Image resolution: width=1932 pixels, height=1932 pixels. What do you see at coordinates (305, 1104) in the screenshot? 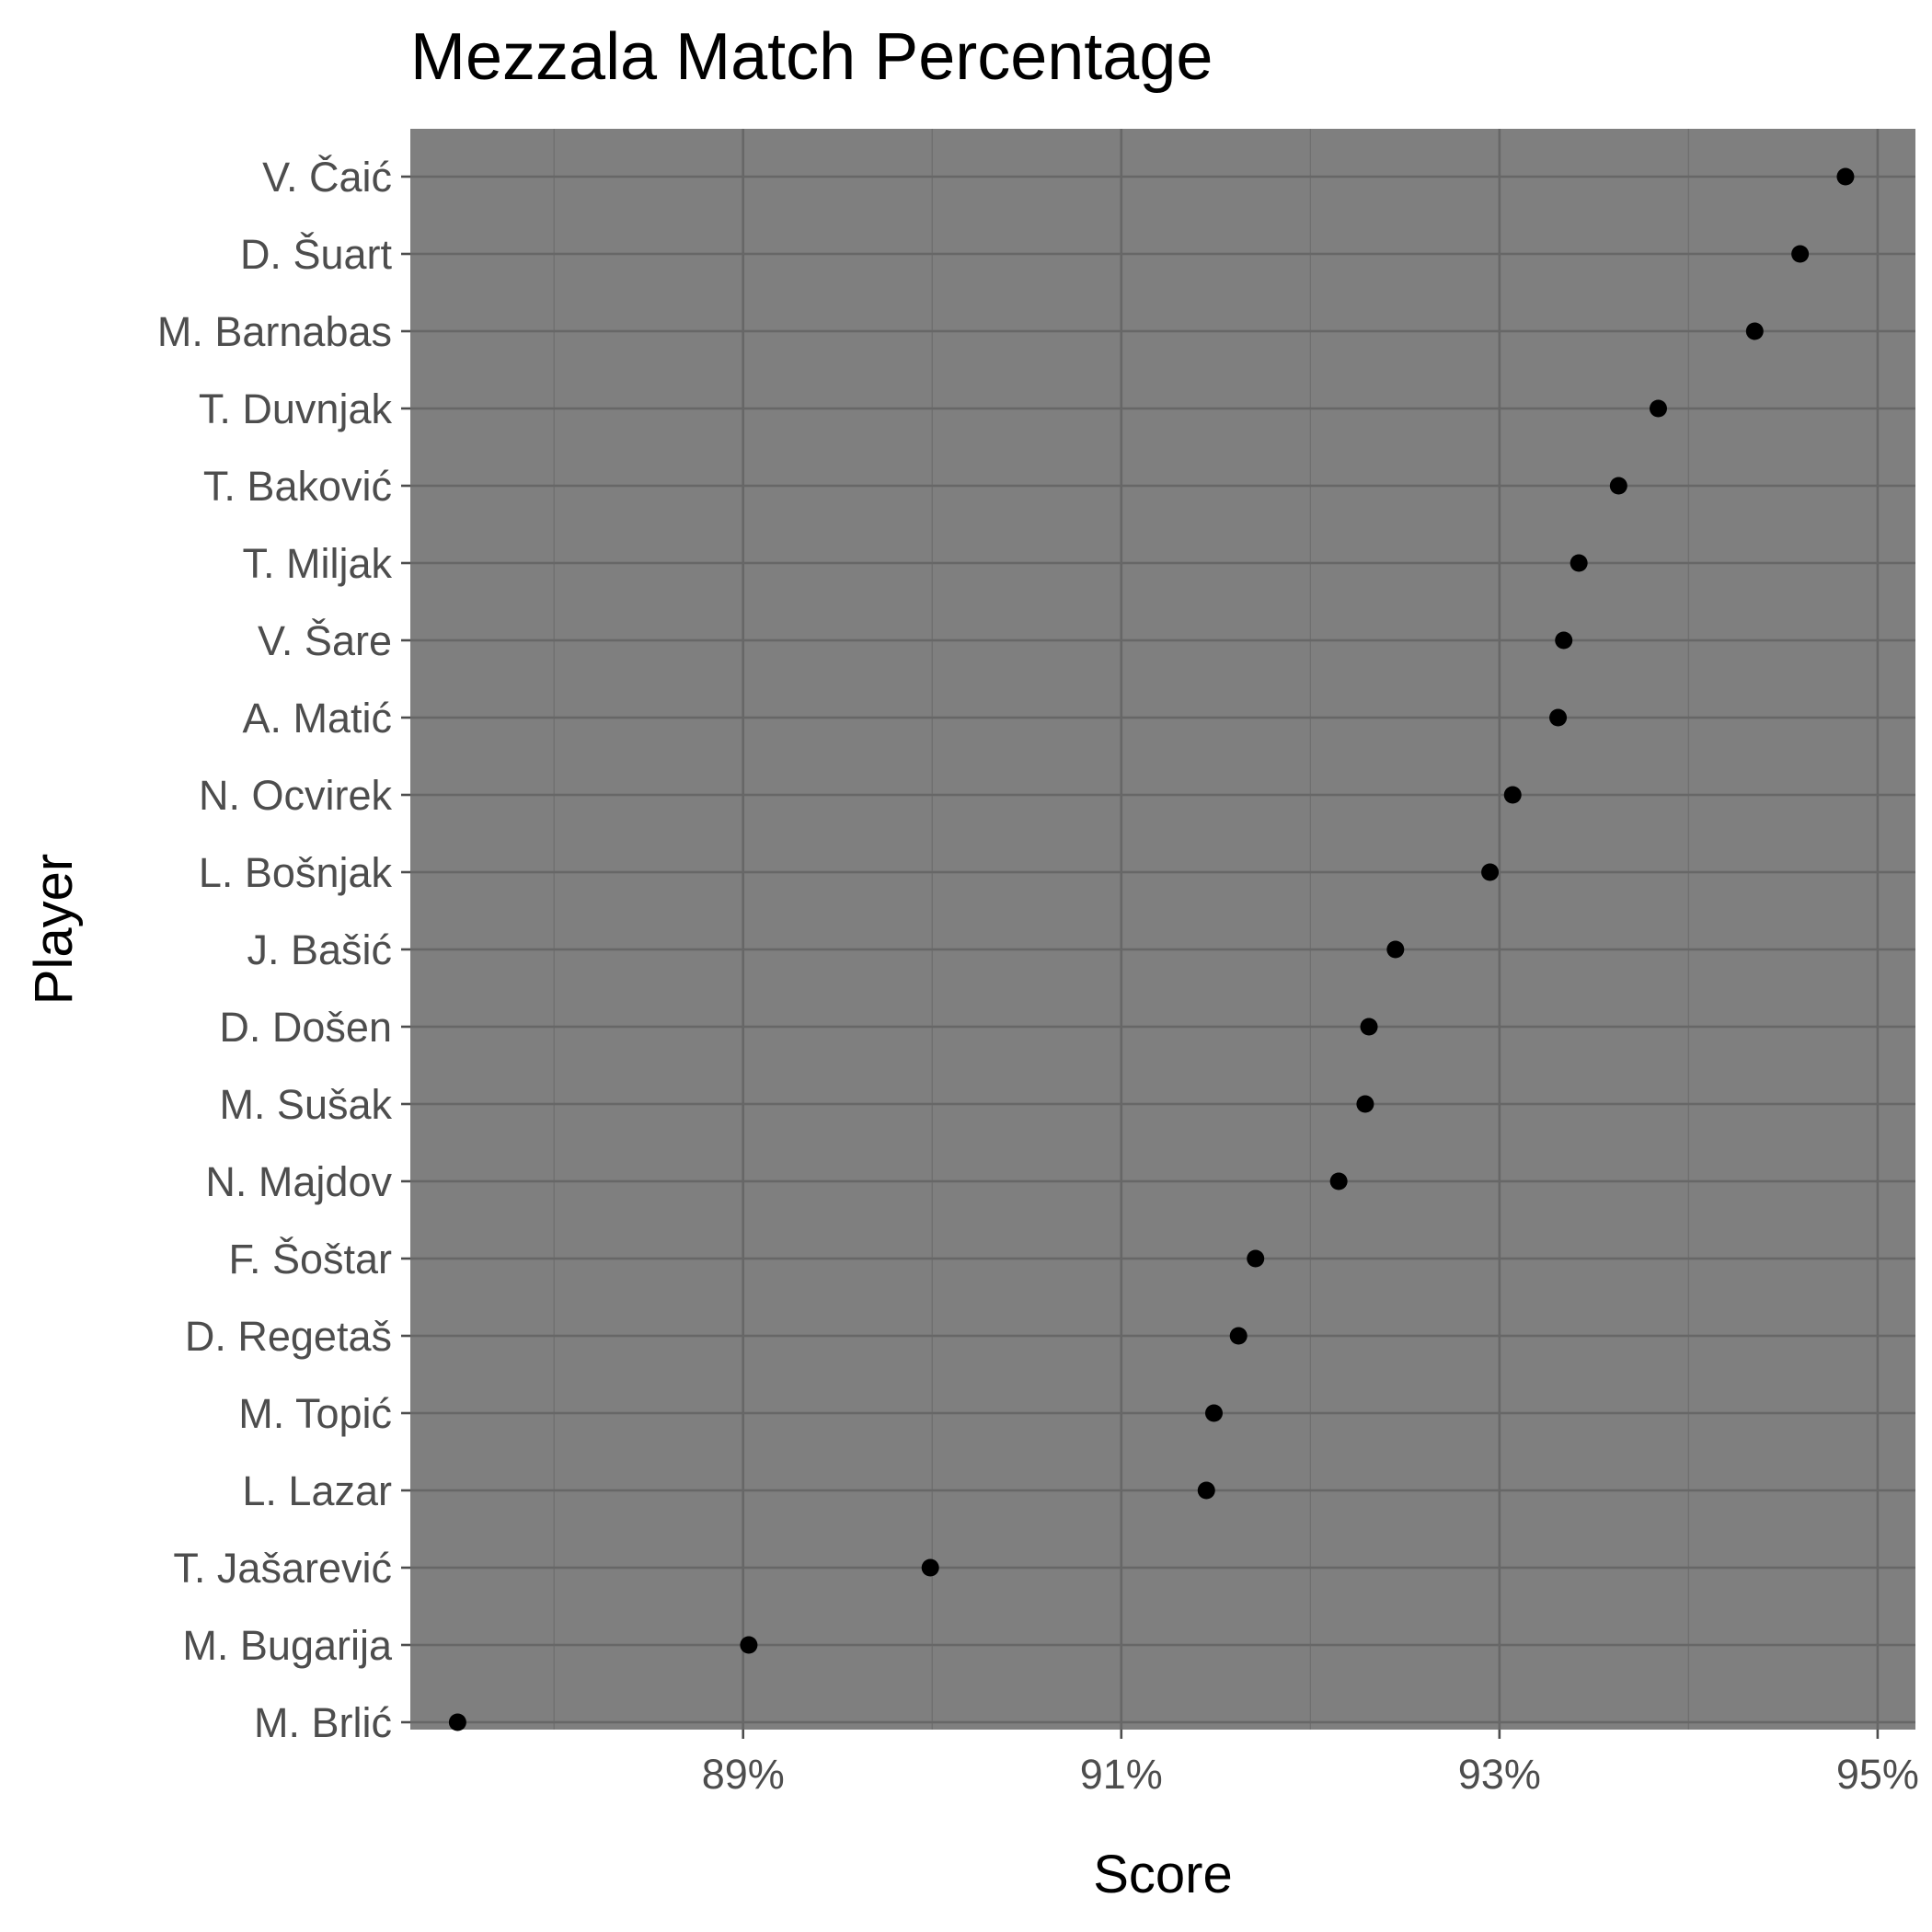
I see `y-tick-label: M. Sušak` at bounding box center [305, 1104].